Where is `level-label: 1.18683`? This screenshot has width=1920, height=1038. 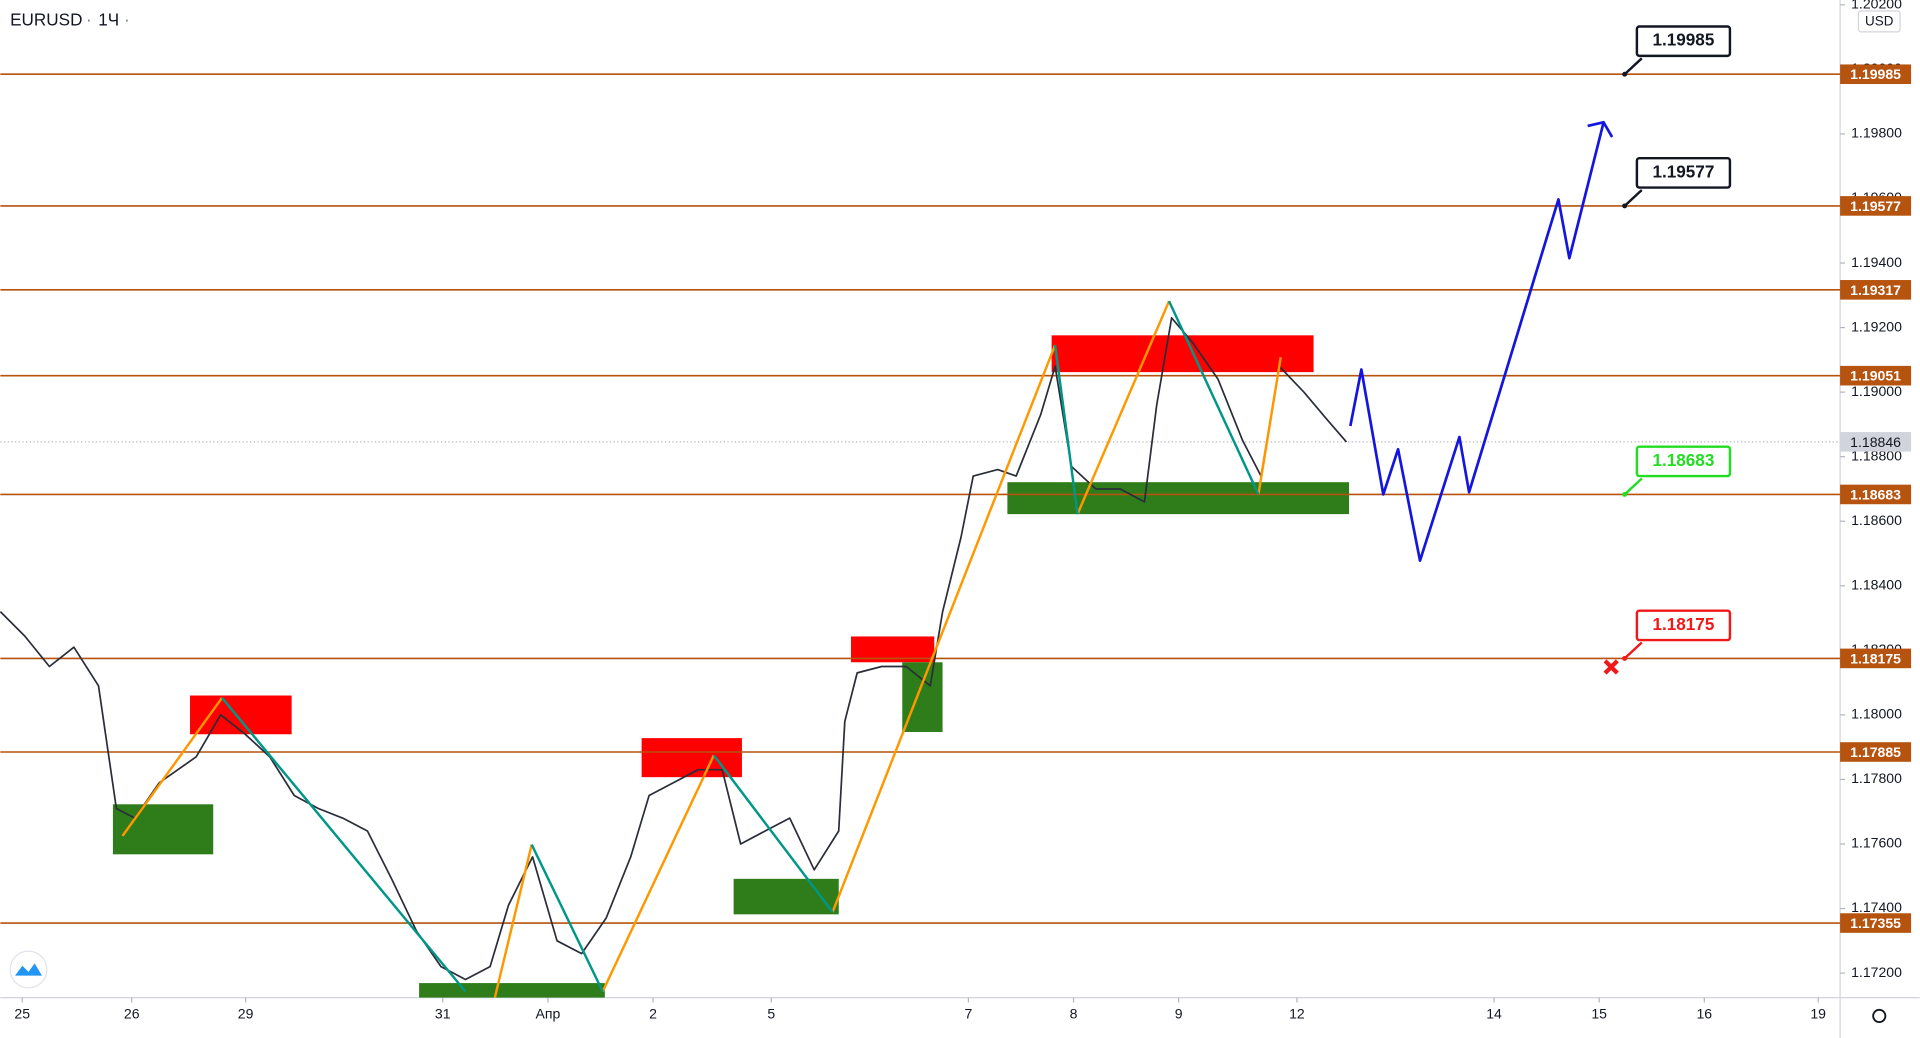 level-label: 1.18683 is located at coordinates (1875, 494).